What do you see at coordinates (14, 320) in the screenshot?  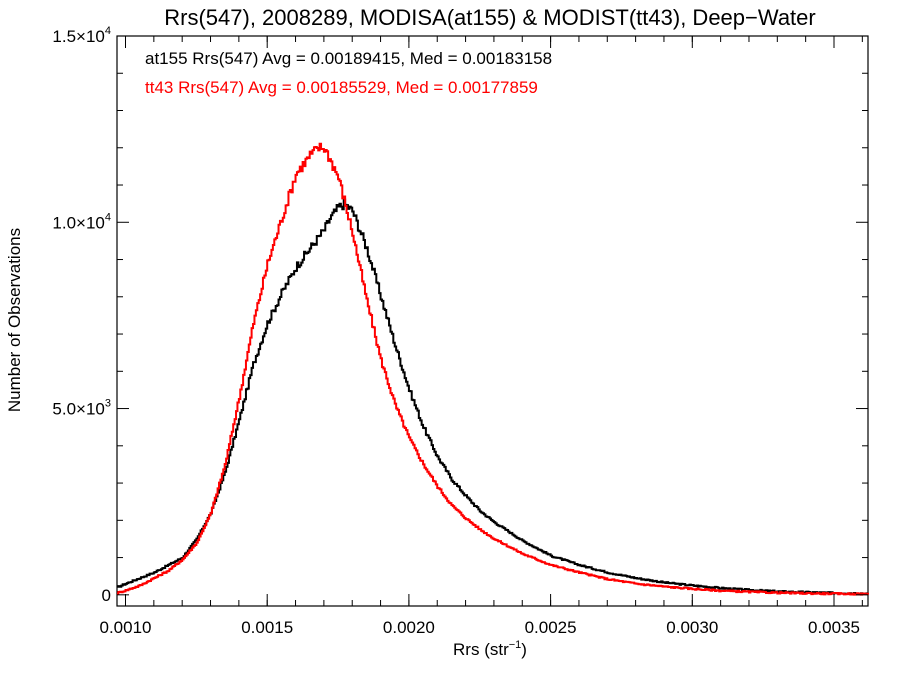 I see `y-axis-label: Number of Observations` at bounding box center [14, 320].